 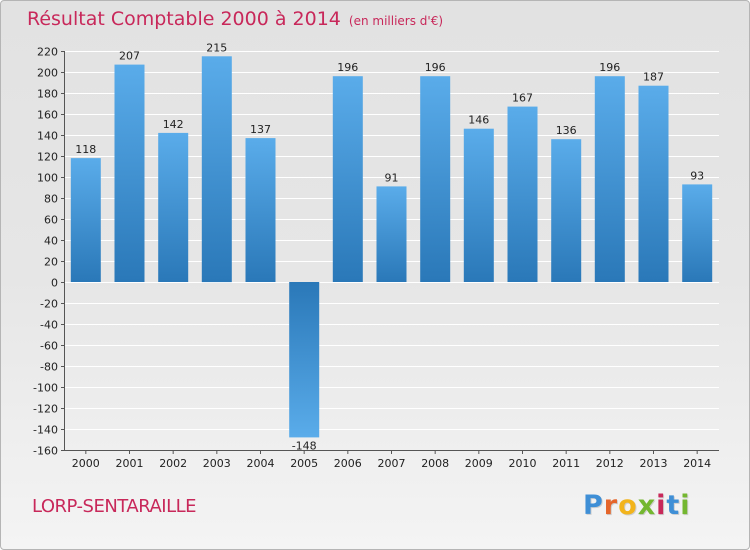 What do you see at coordinates (49, 346) in the screenshot?
I see `y-tick-label: -60` at bounding box center [49, 346].